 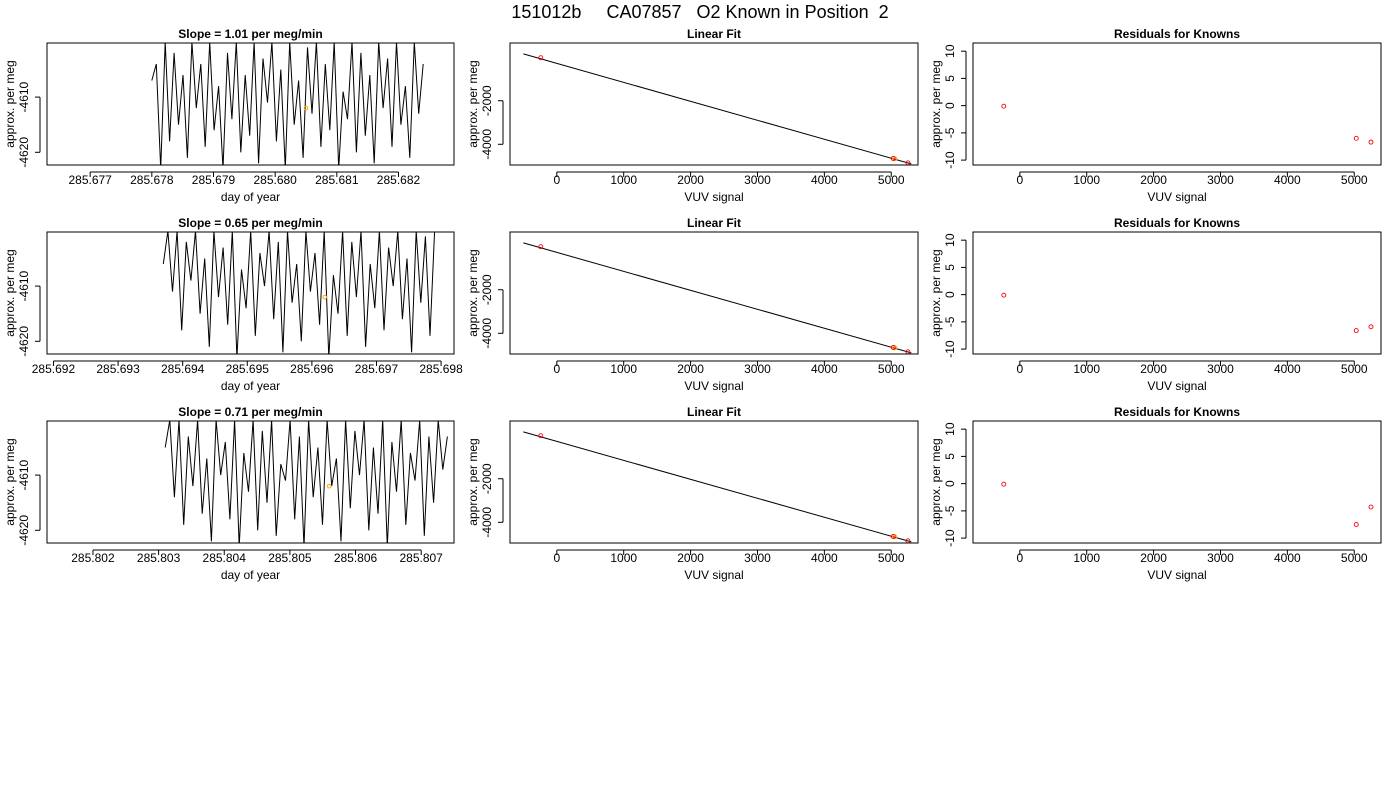 What do you see at coordinates (250, 412) in the screenshot?
I see `chart-title: Slope = 0.71 per meg/min` at bounding box center [250, 412].